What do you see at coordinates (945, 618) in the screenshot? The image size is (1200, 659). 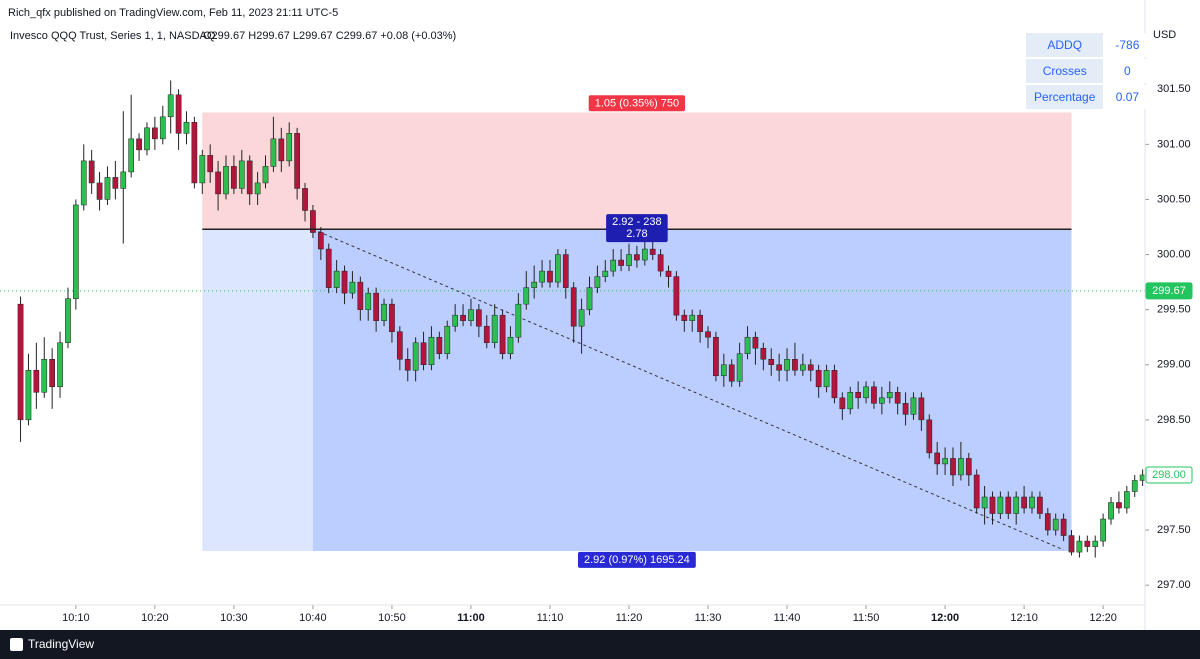 I see `x-tick-label: 12:00` at bounding box center [945, 618].